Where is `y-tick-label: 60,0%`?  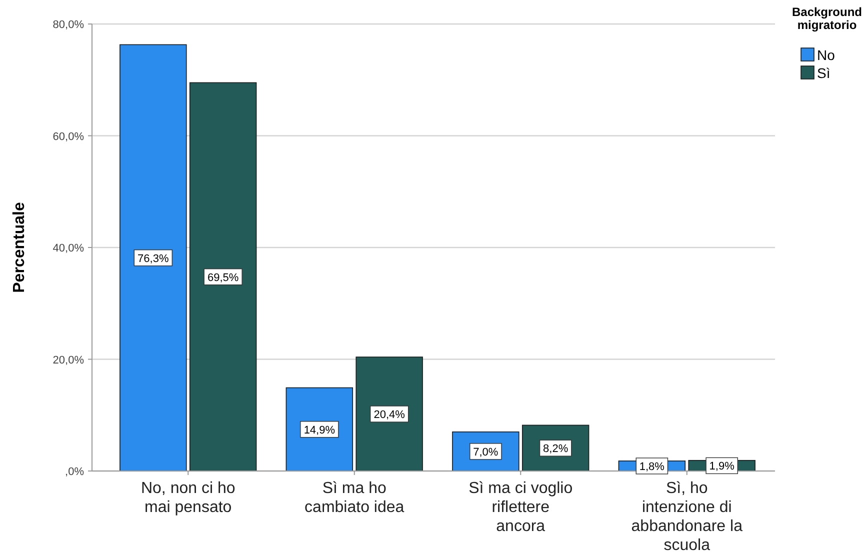 y-tick-label: 60,0% is located at coordinates (68, 136).